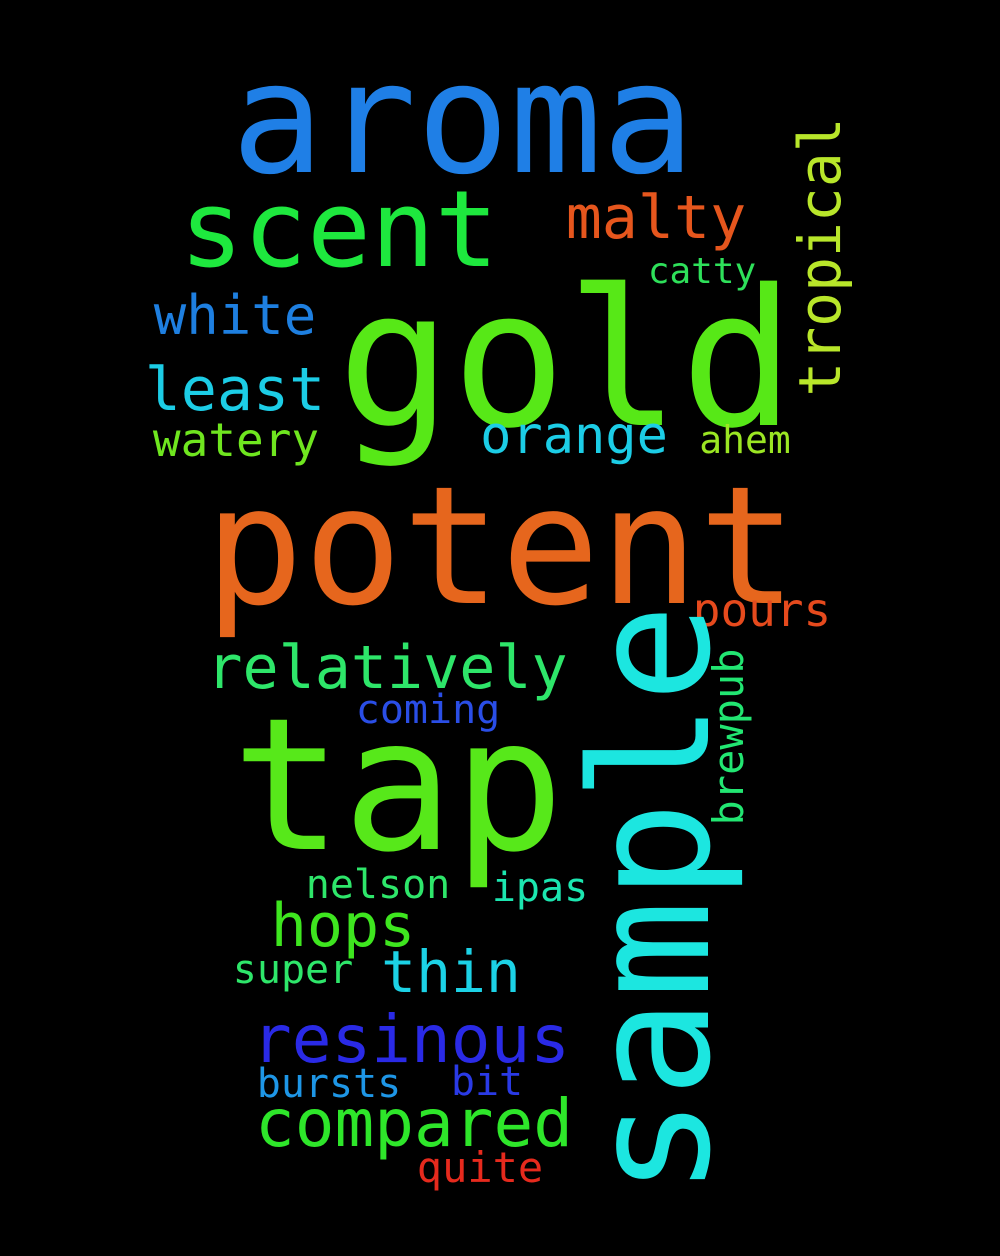 The width and height of the screenshot is (1000, 1256). I want to click on word-catty: catty, so click(702, 271).